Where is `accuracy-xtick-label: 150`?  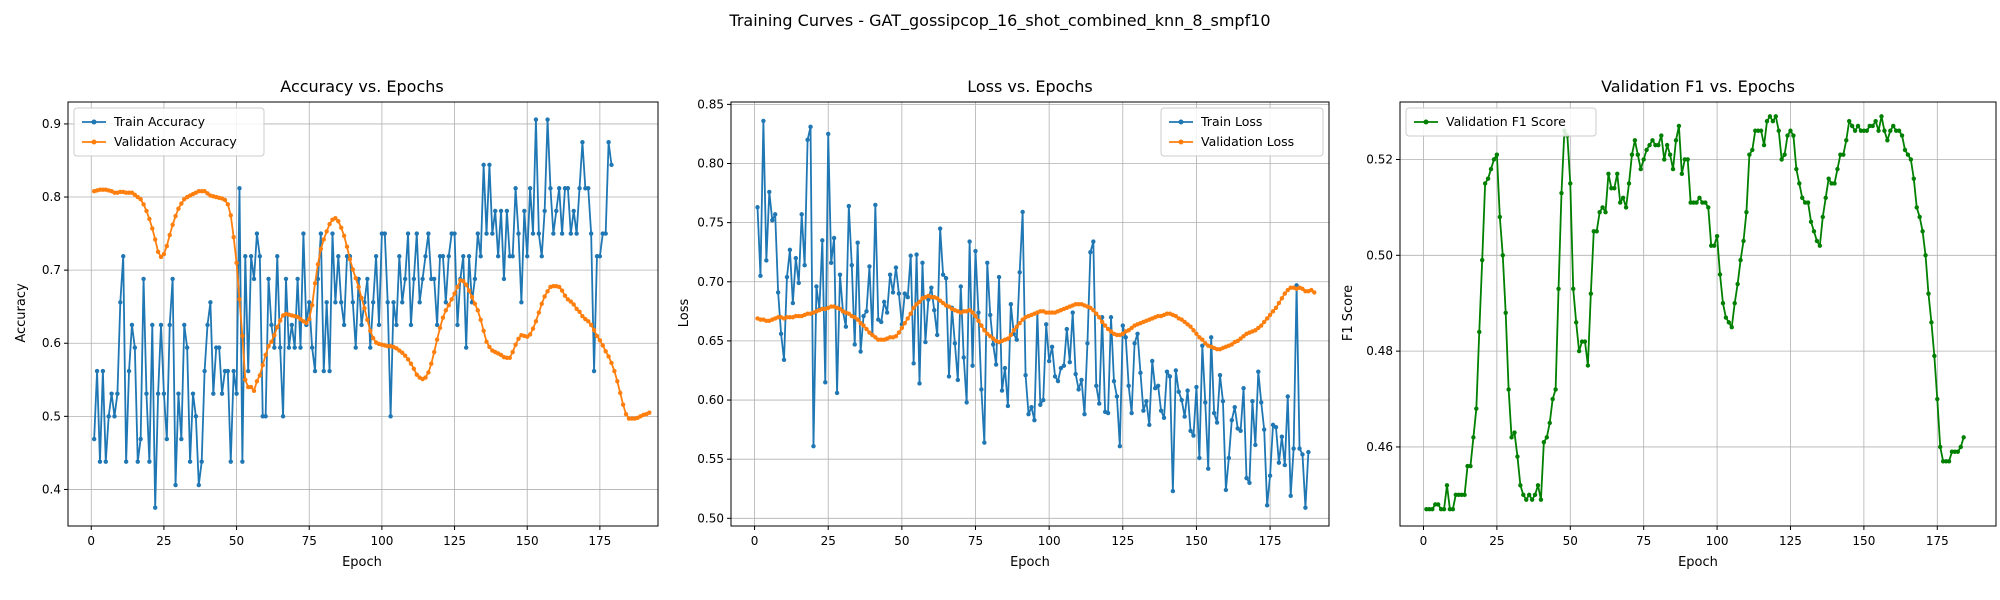 accuracy-xtick-label: 150 is located at coordinates (527, 541).